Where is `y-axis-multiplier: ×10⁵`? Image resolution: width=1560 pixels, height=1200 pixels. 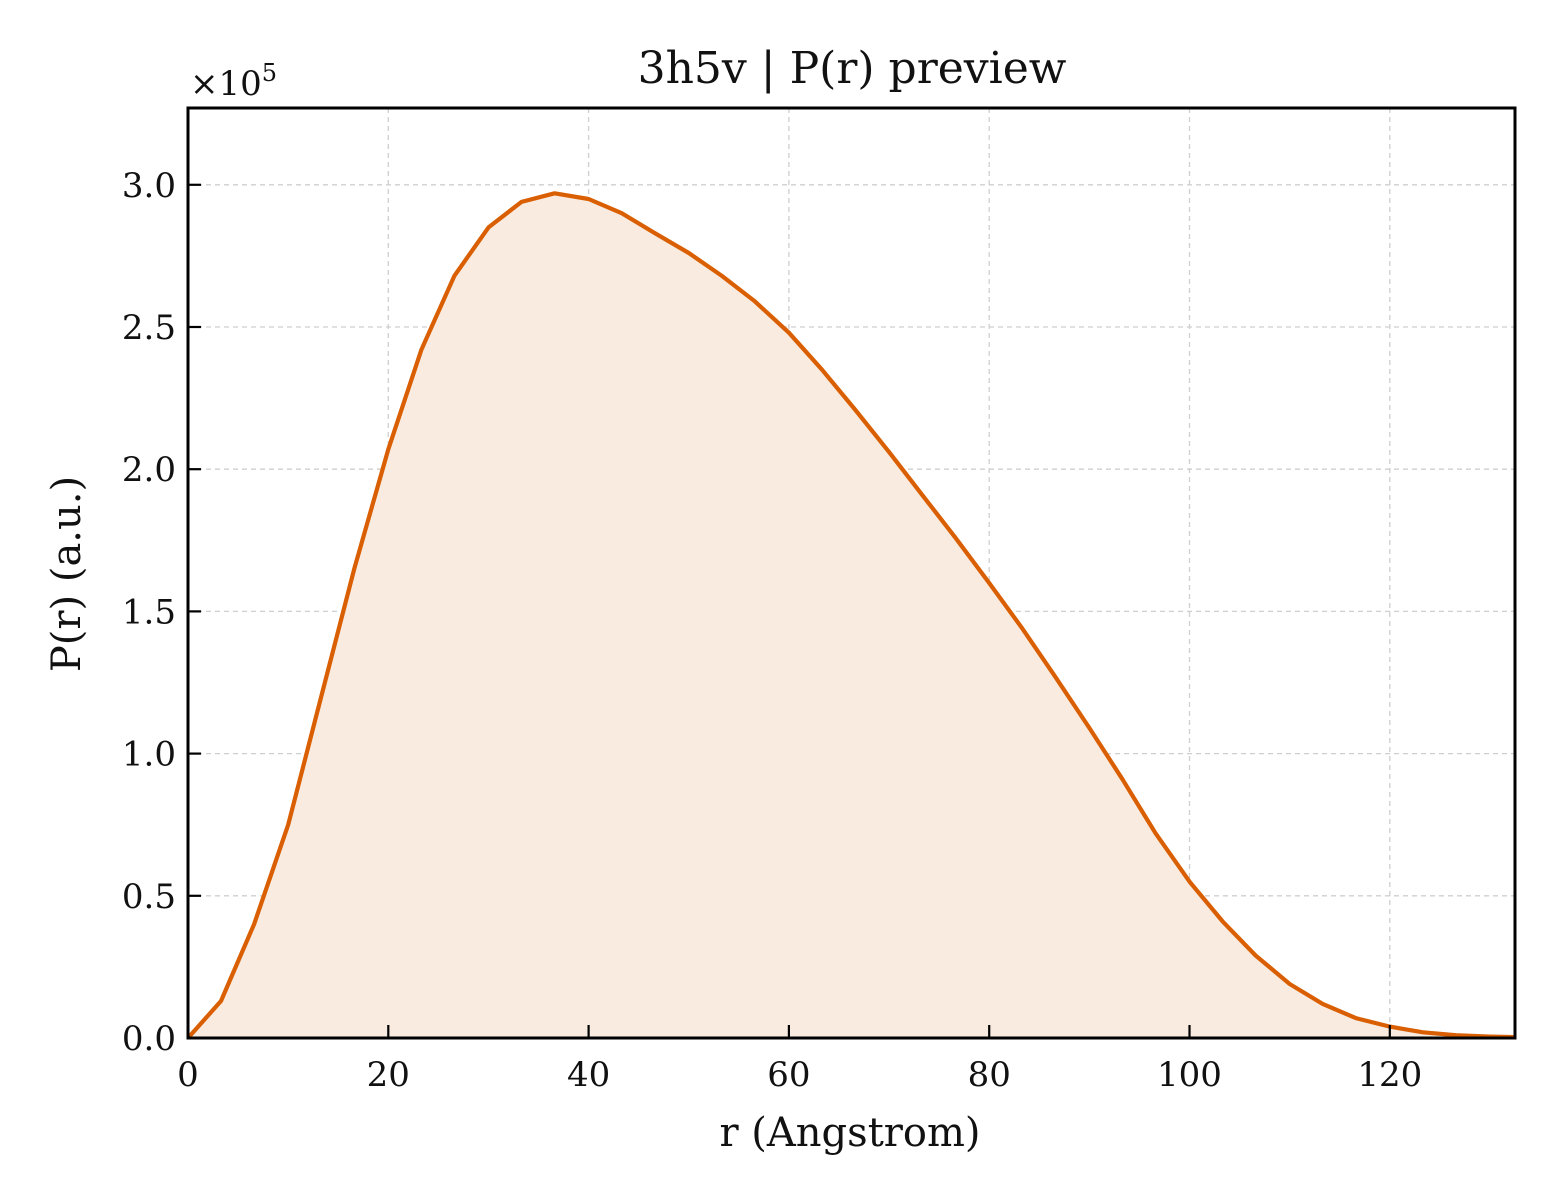 y-axis-multiplier: ×10⁵ is located at coordinates (233, 81).